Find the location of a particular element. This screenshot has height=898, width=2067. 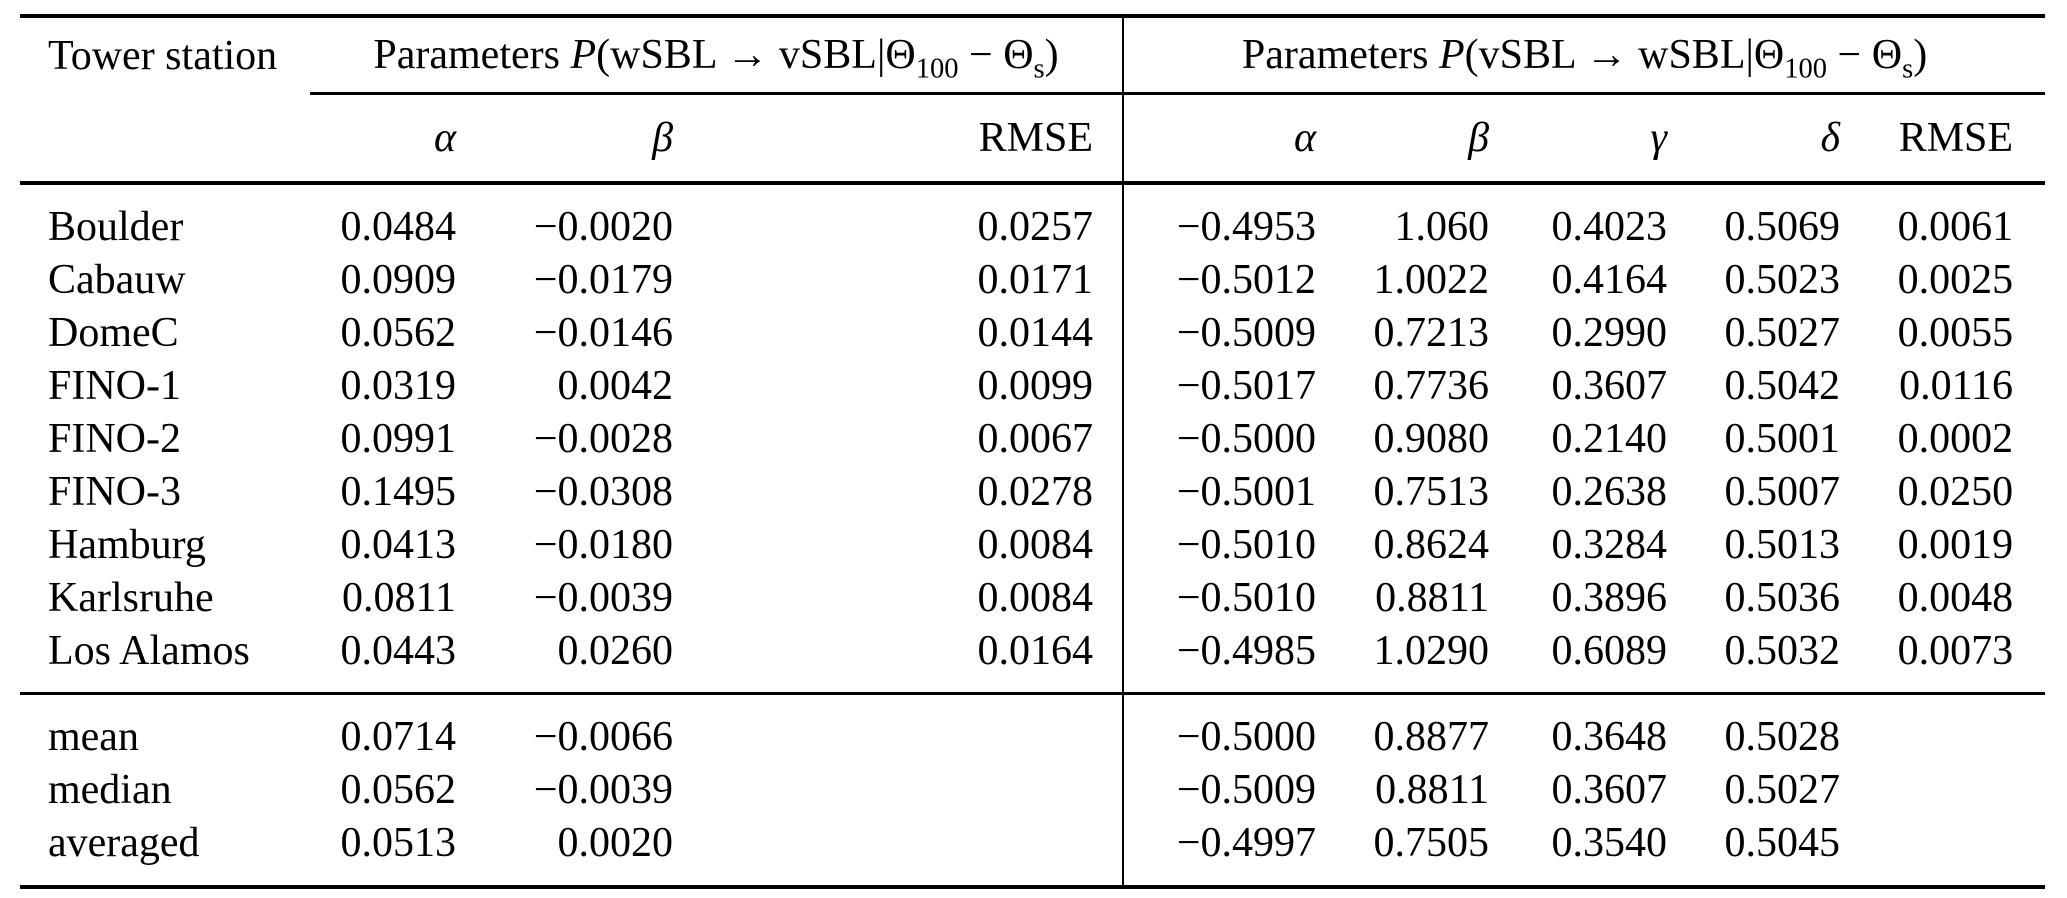

value-cell: 0.0073 is located at coordinates (1955, 650).